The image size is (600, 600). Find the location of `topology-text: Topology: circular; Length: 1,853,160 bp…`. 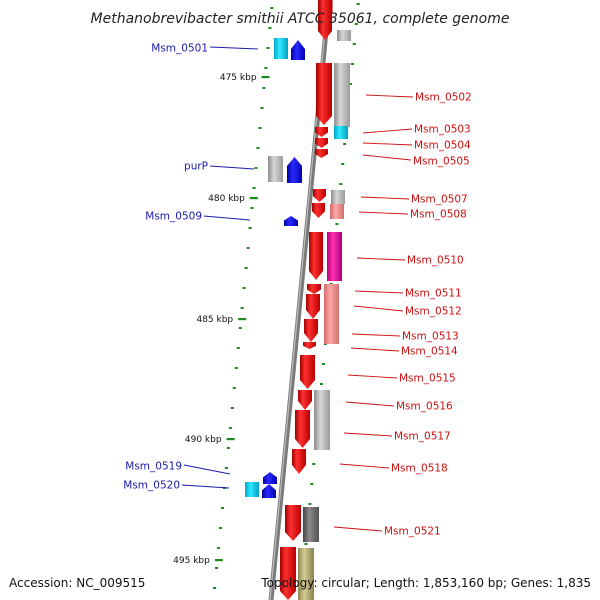

topology-text: Topology: circular; Length: 1,853,160 bp… is located at coordinates (425, 583).